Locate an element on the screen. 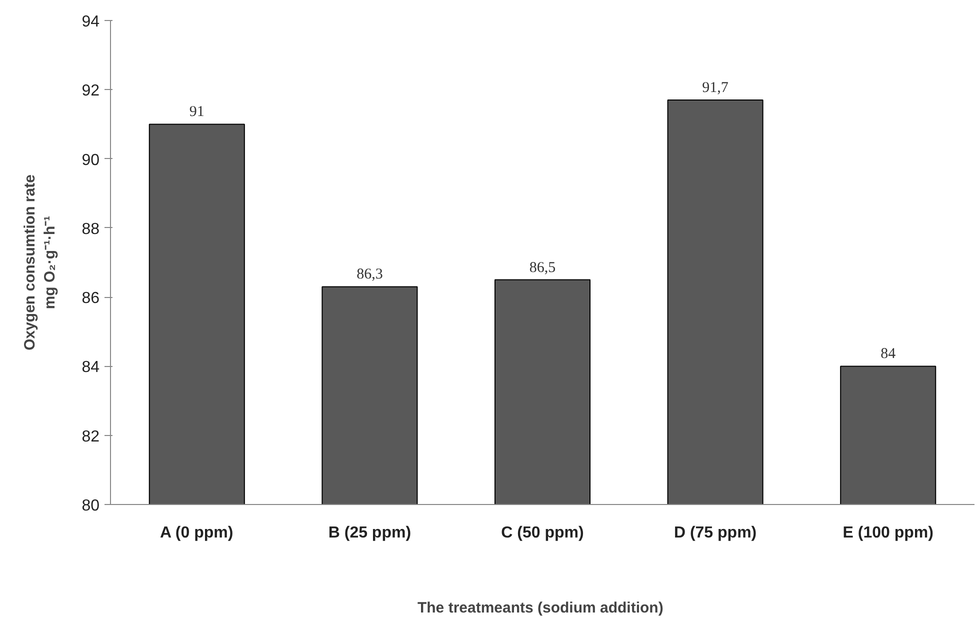  x-axis-title: The treatmeants (sodium addition) is located at coordinates (540, 608).